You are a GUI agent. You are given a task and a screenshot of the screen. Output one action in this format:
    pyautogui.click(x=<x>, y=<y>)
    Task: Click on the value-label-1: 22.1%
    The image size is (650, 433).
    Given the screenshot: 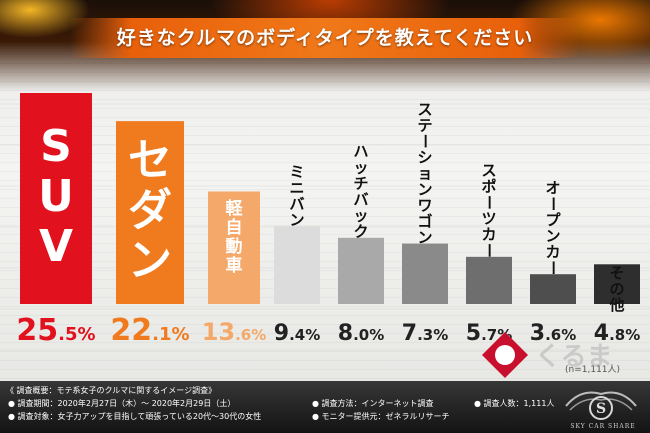 What is the action you would take?
    pyautogui.click(x=149, y=330)
    